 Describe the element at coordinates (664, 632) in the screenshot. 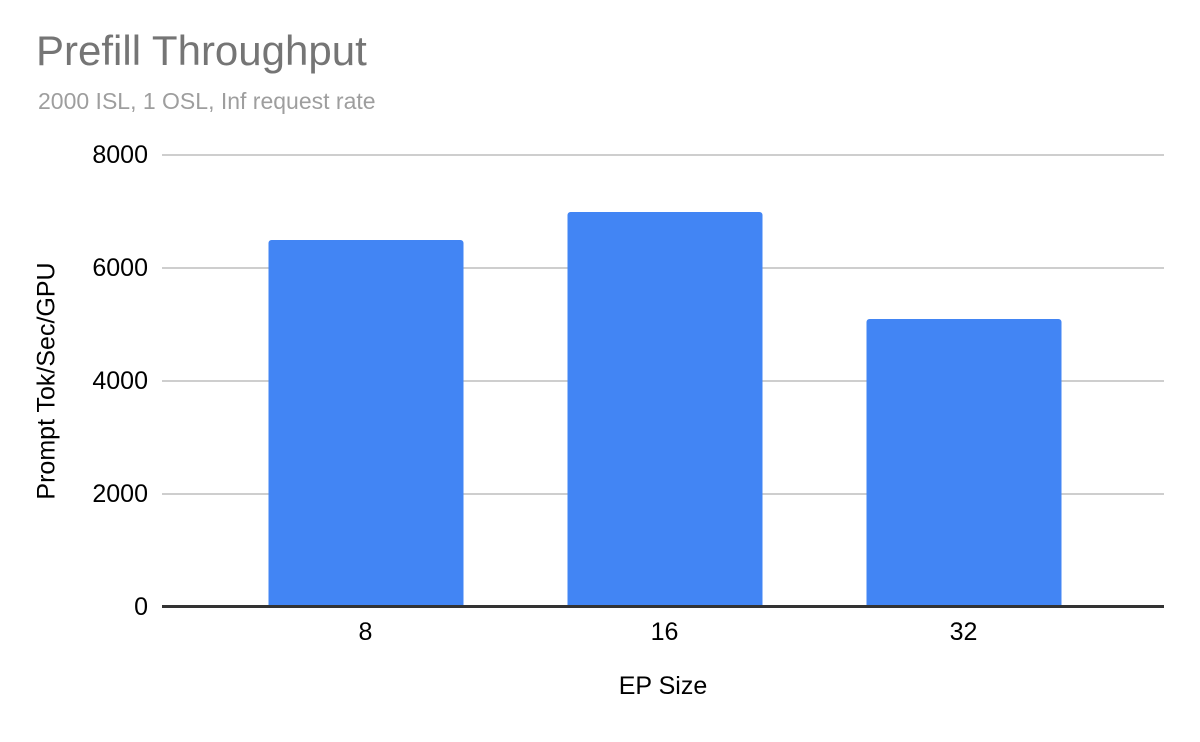

I see `x-tick-label-16: 16` at that location.